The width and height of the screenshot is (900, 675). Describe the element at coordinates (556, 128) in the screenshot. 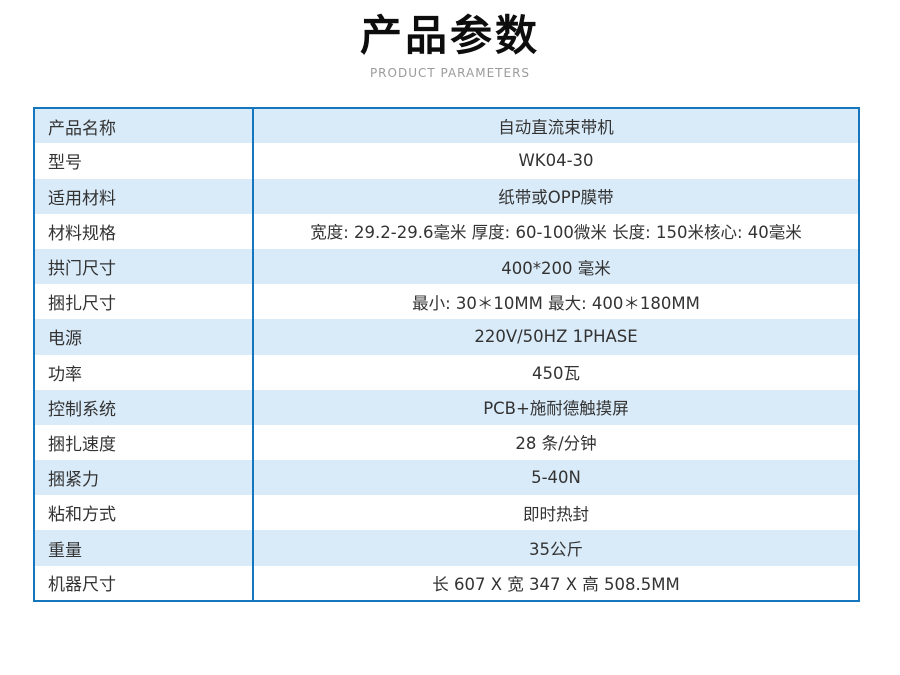

I see `param-value: 自动直流束带机` at that location.